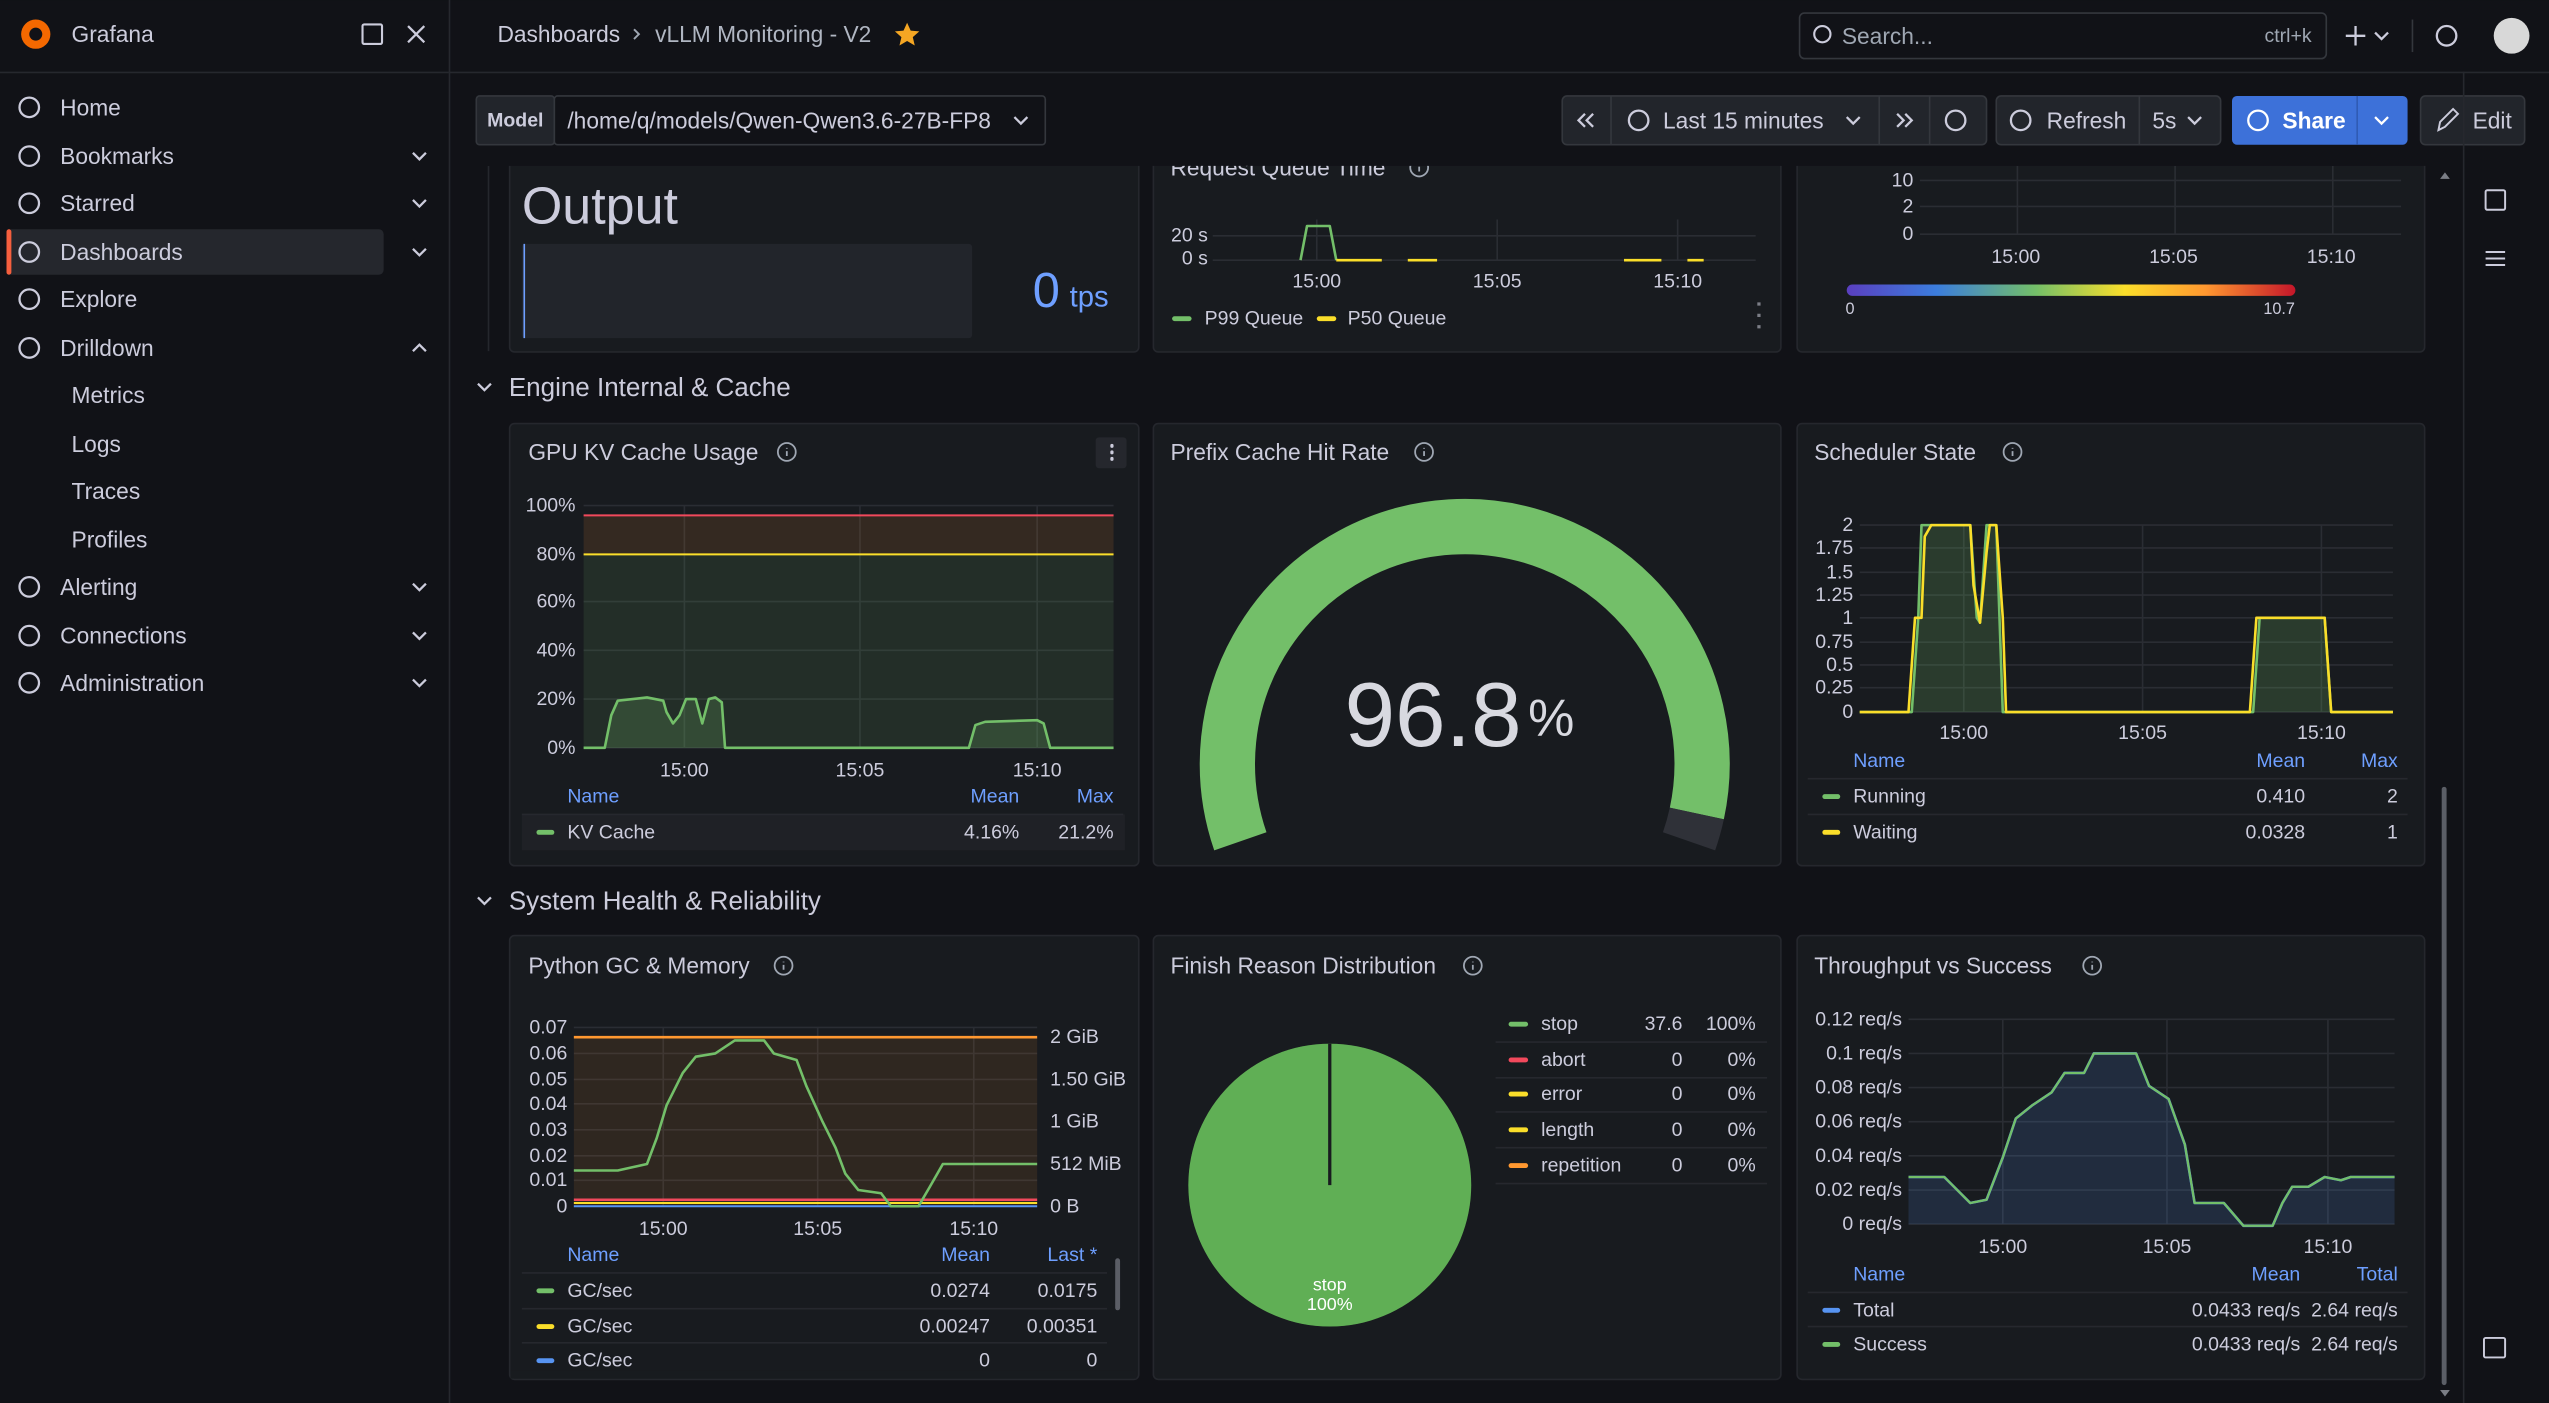 The height and width of the screenshot is (1403, 2549). What do you see at coordinates (2164, 120) in the screenshot?
I see `refresh-interval: 5s` at bounding box center [2164, 120].